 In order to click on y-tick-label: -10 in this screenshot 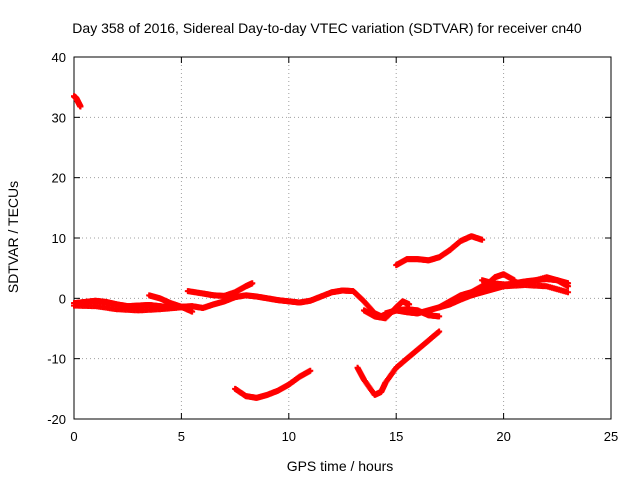, I will do `click(56, 359)`.